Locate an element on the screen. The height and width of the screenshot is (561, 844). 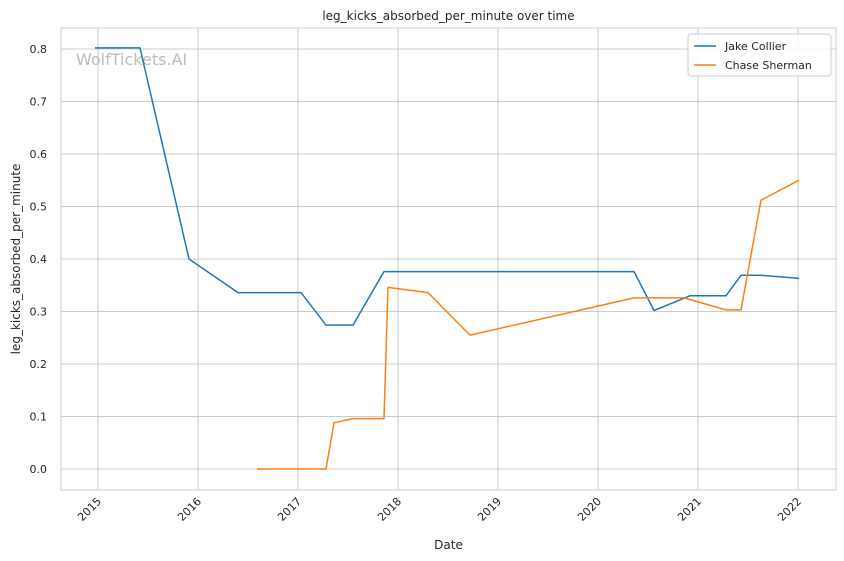
y-tick-label: 0.0 is located at coordinates (39, 469).